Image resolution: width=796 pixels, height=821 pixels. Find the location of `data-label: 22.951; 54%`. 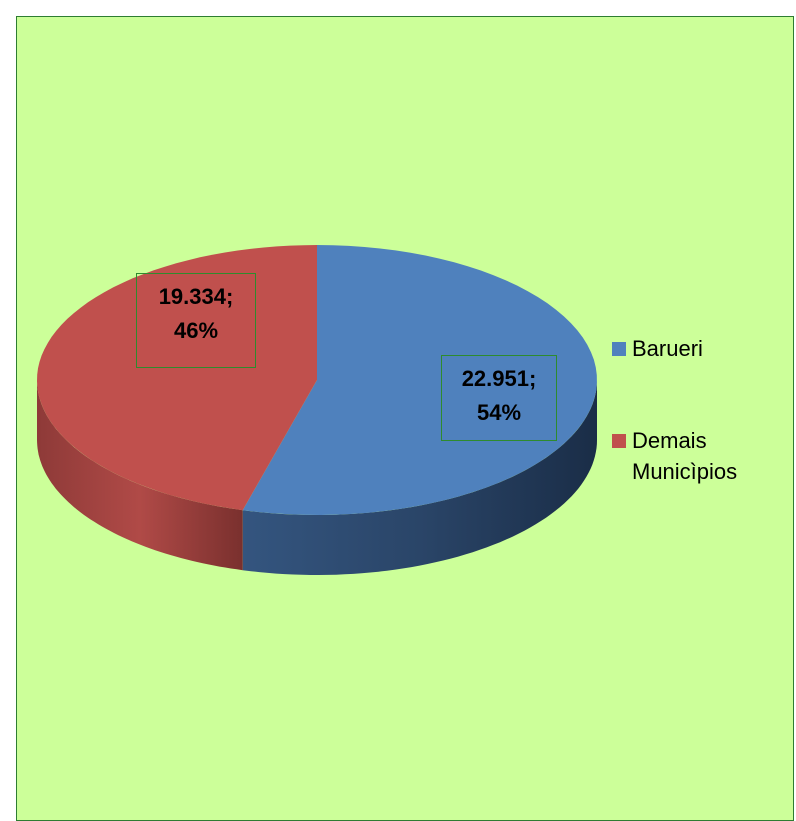

data-label: 22.951; 54% is located at coordinates (499, 398).